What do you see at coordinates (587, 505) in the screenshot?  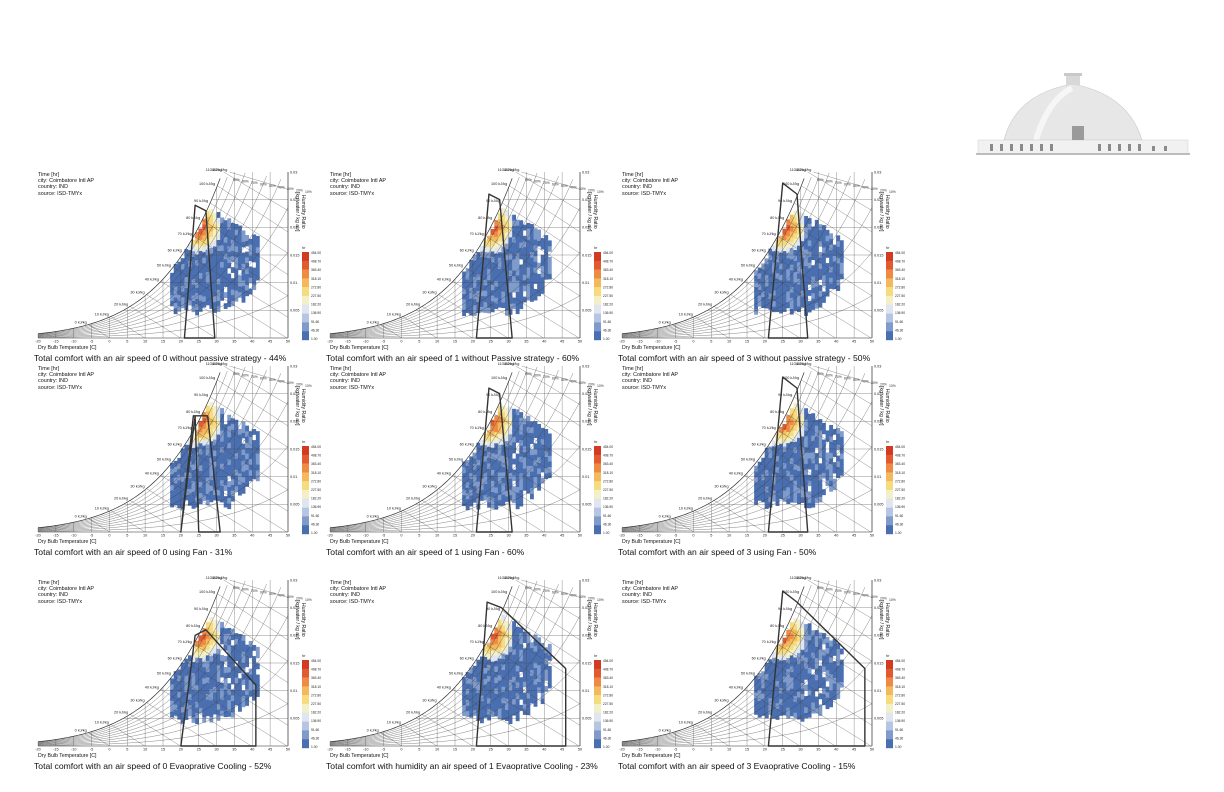 I see `y-tick-label: 0.005` at bounding box center [587, 505].